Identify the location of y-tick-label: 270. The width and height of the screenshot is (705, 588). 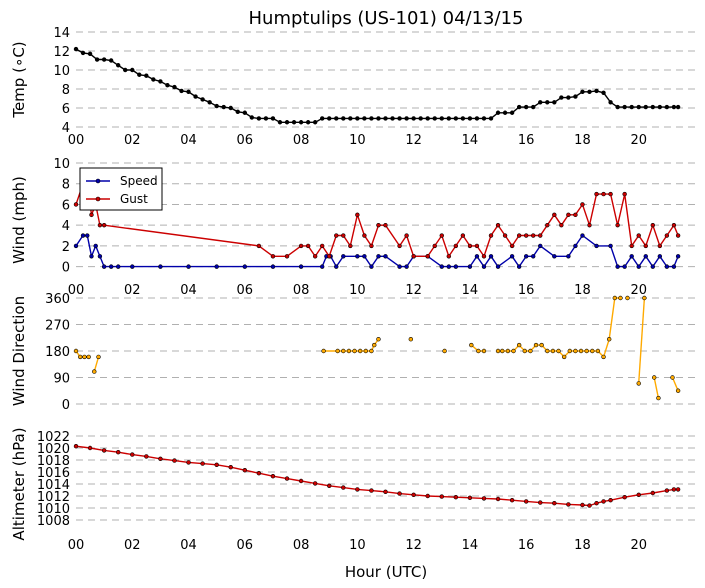
(57, 326).